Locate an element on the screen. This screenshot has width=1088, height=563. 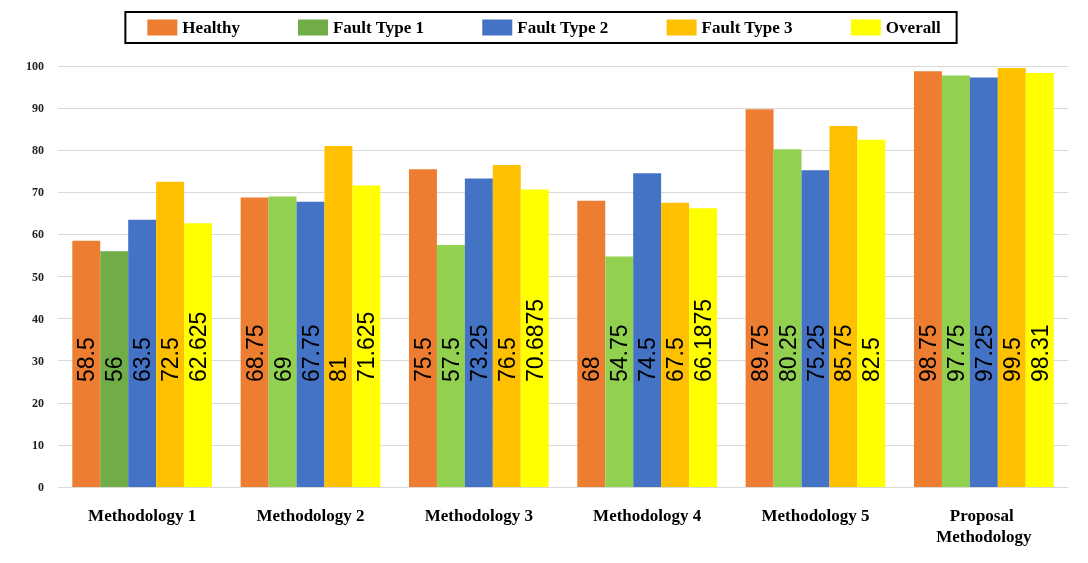
data-label: 56 is located at coordinates (114, 369).